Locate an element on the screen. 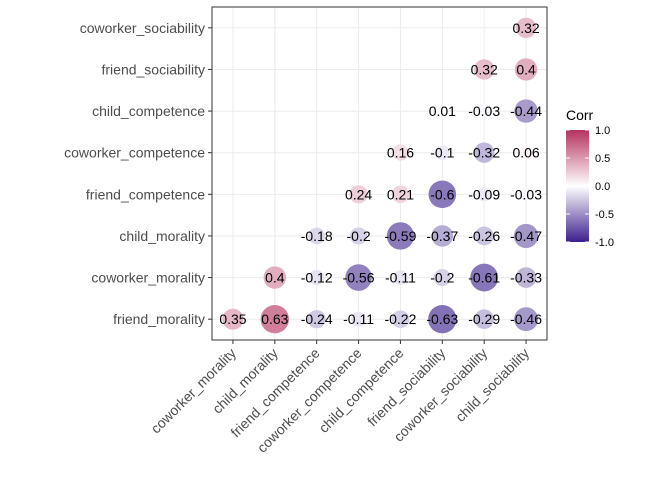 The height and width of the screenshot is (480, 672). legend-ticks: 1.0 0.5 0.0 -0.5 -1.0 is located at coordinates (590, 187).